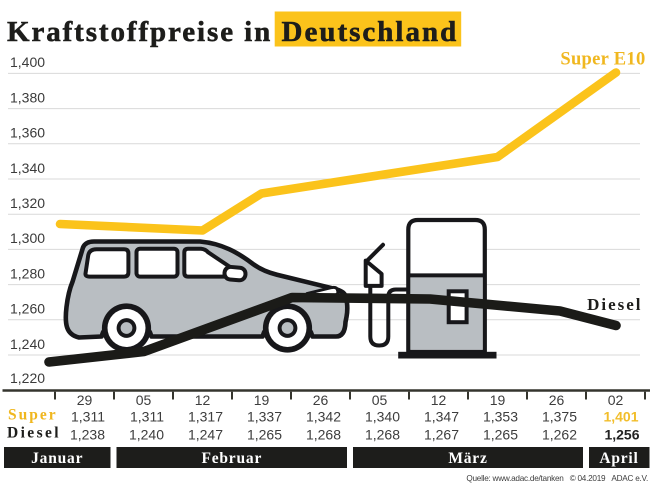 This screenshot has height=489, width=650. What do you see at coordinates (33, 415) in the screenshot?
I see `svg-text: Super` at bounding box center [33, 415].